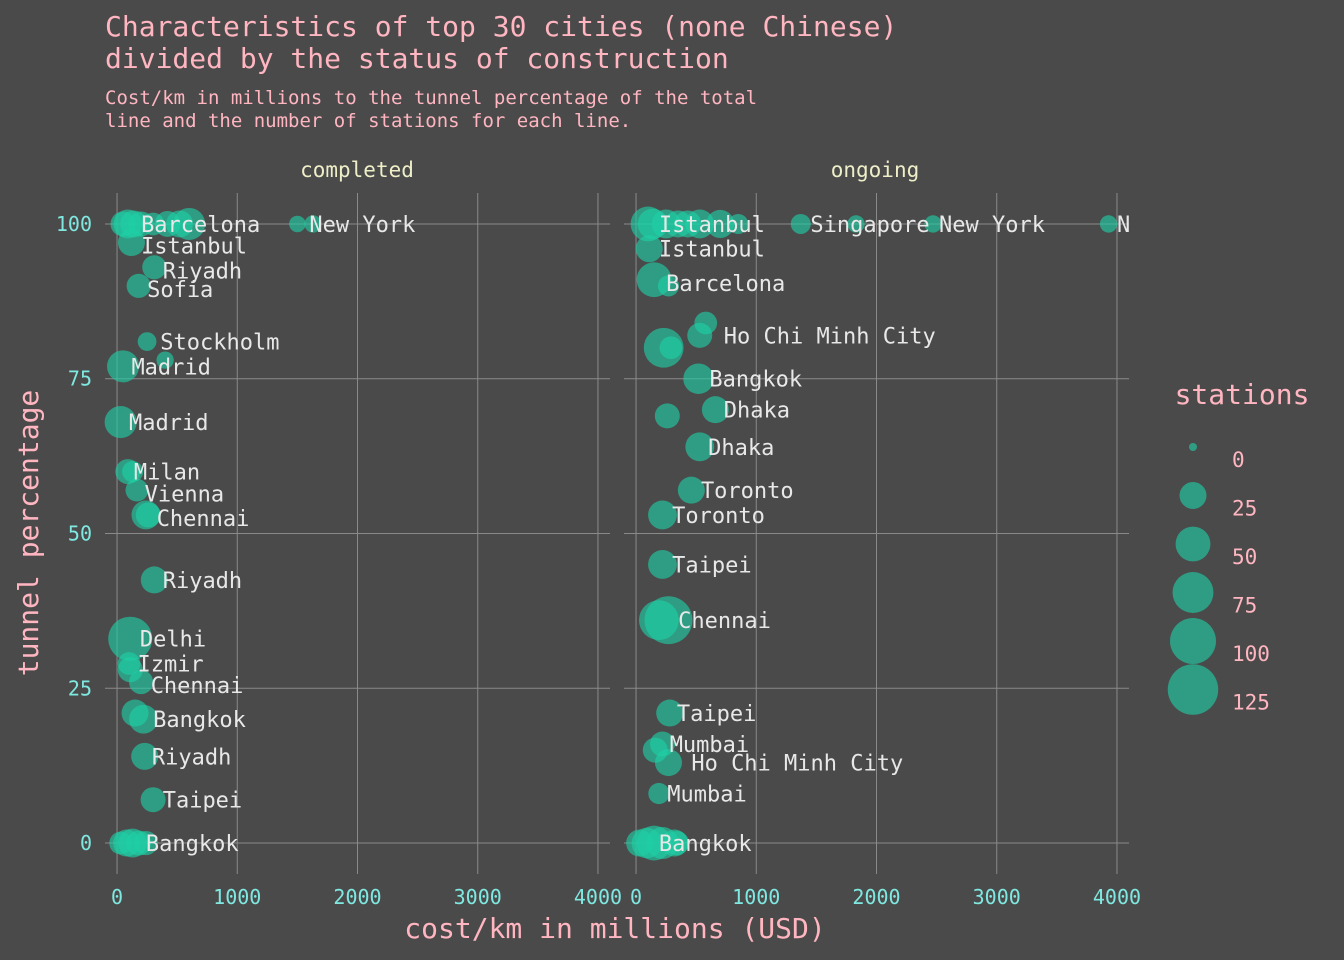 The height and width of the screenshot is (960, 1344). What do you see at coordinates (417, 58) in the screenshot?
I see `chart-title-line-2: divided by the status of construction` at bounding box center [417, 58].